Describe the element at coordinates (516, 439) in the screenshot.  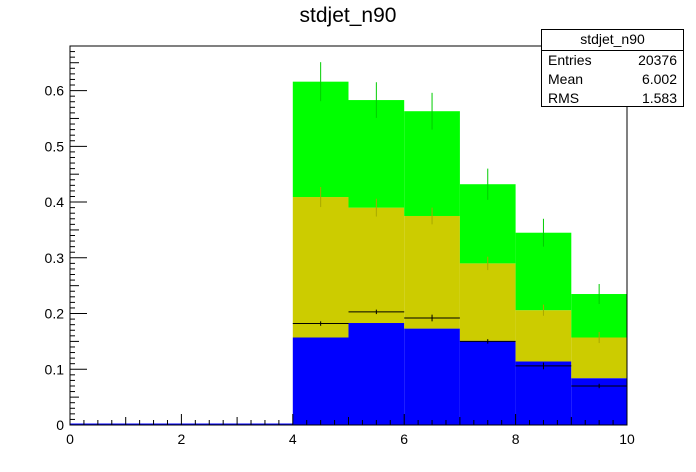
I see `x-tick-label: 8` at that location.